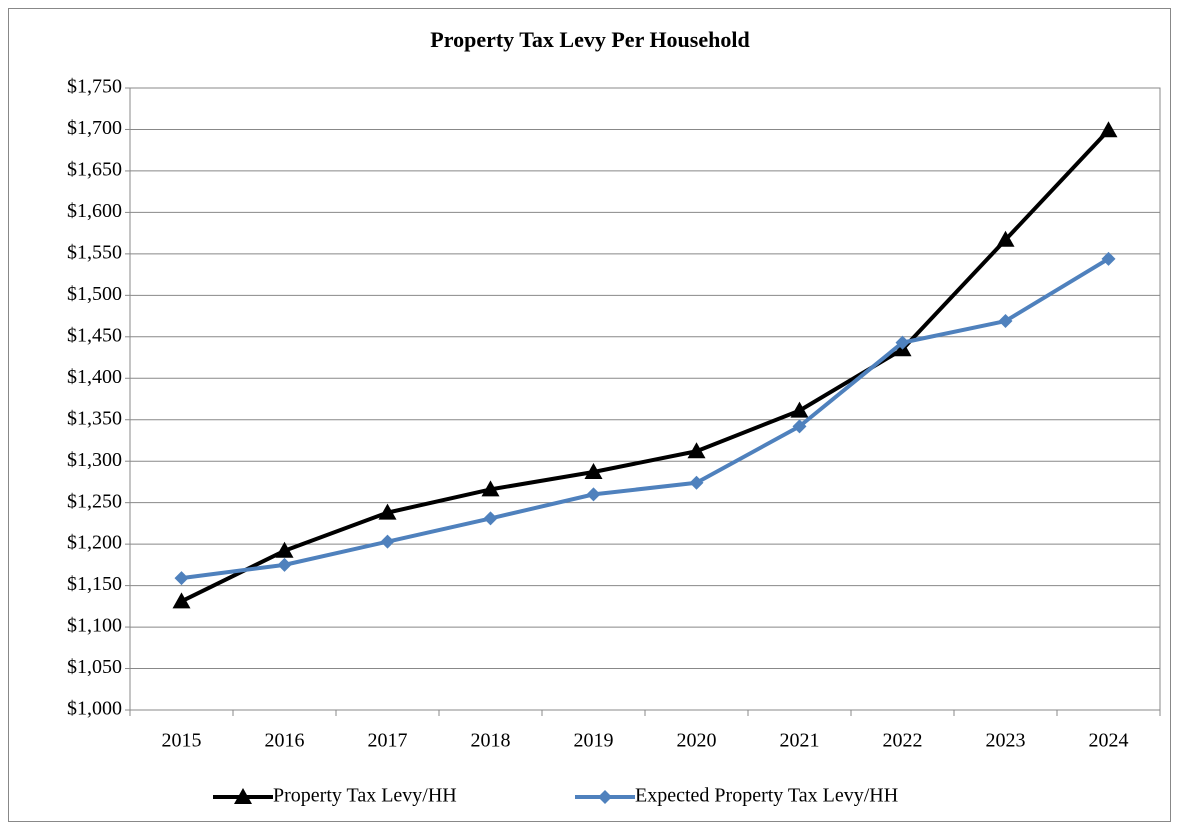 The image size is (1180, 830). I want to click on x-tick-label: 2015, so click(182, 741).